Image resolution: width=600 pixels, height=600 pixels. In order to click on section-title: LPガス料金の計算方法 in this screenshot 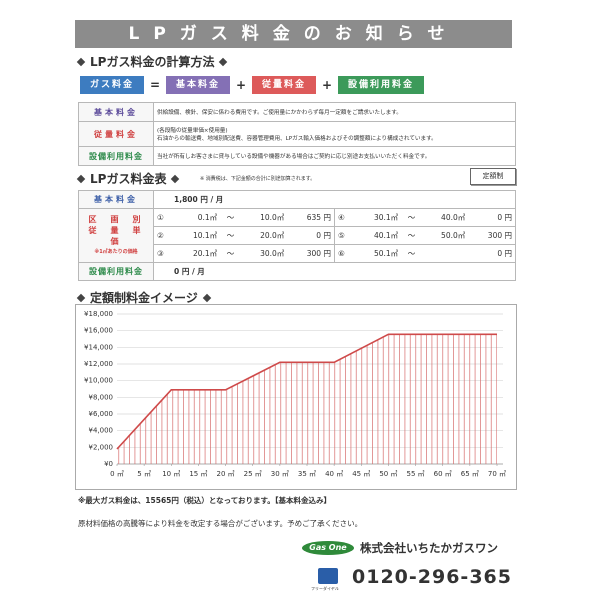, I will do `click(152, 62)`.